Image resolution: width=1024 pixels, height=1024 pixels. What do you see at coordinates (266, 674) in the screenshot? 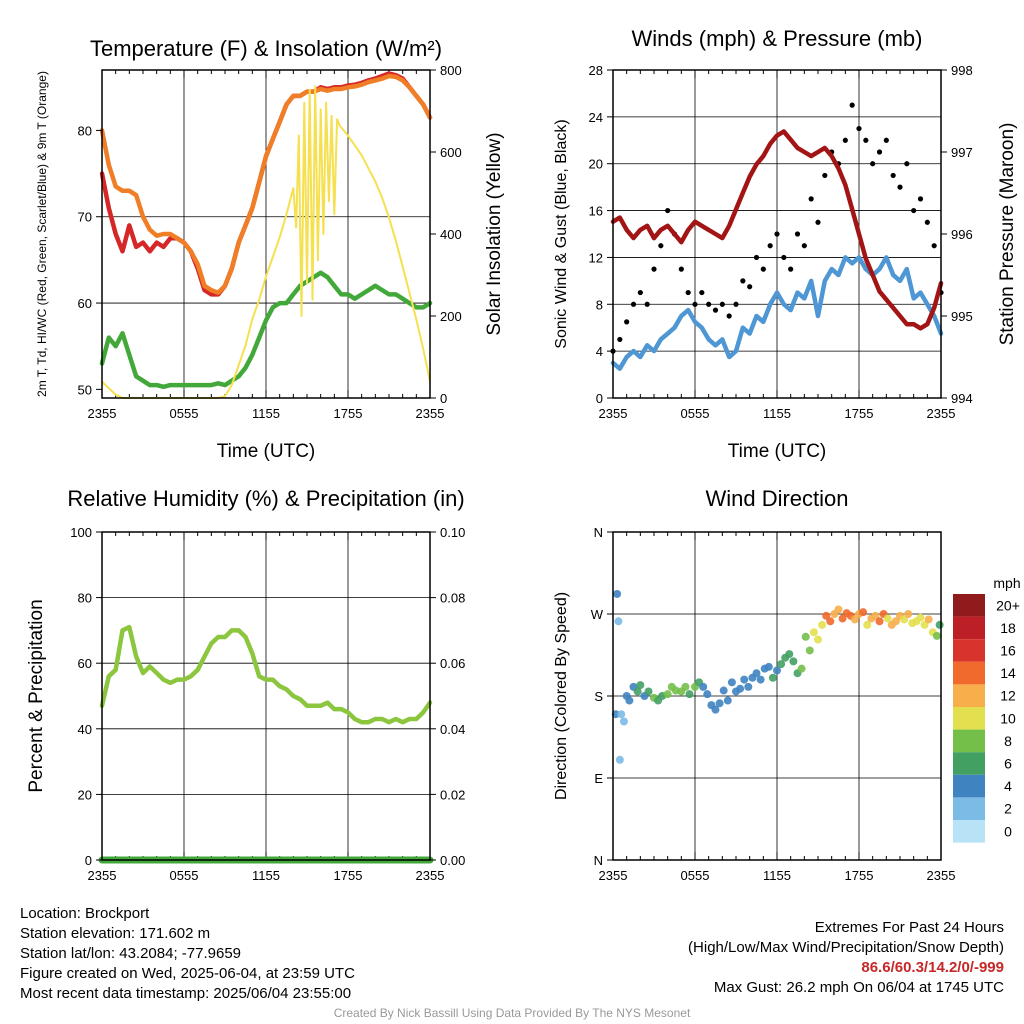
I see `series-line-relative-humidity` at bounding box center [266, 674].